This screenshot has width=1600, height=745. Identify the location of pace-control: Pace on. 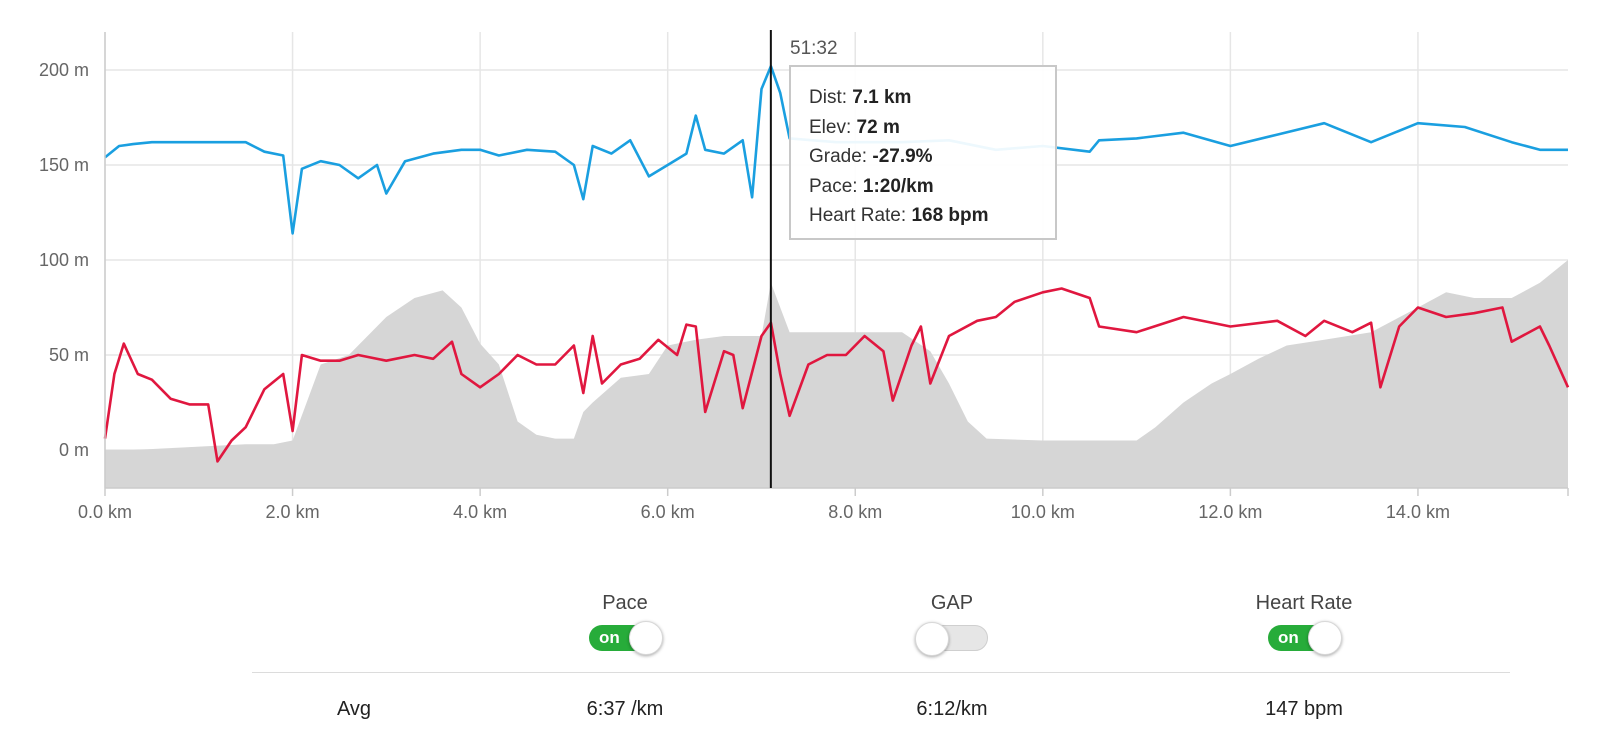
(625, 624).